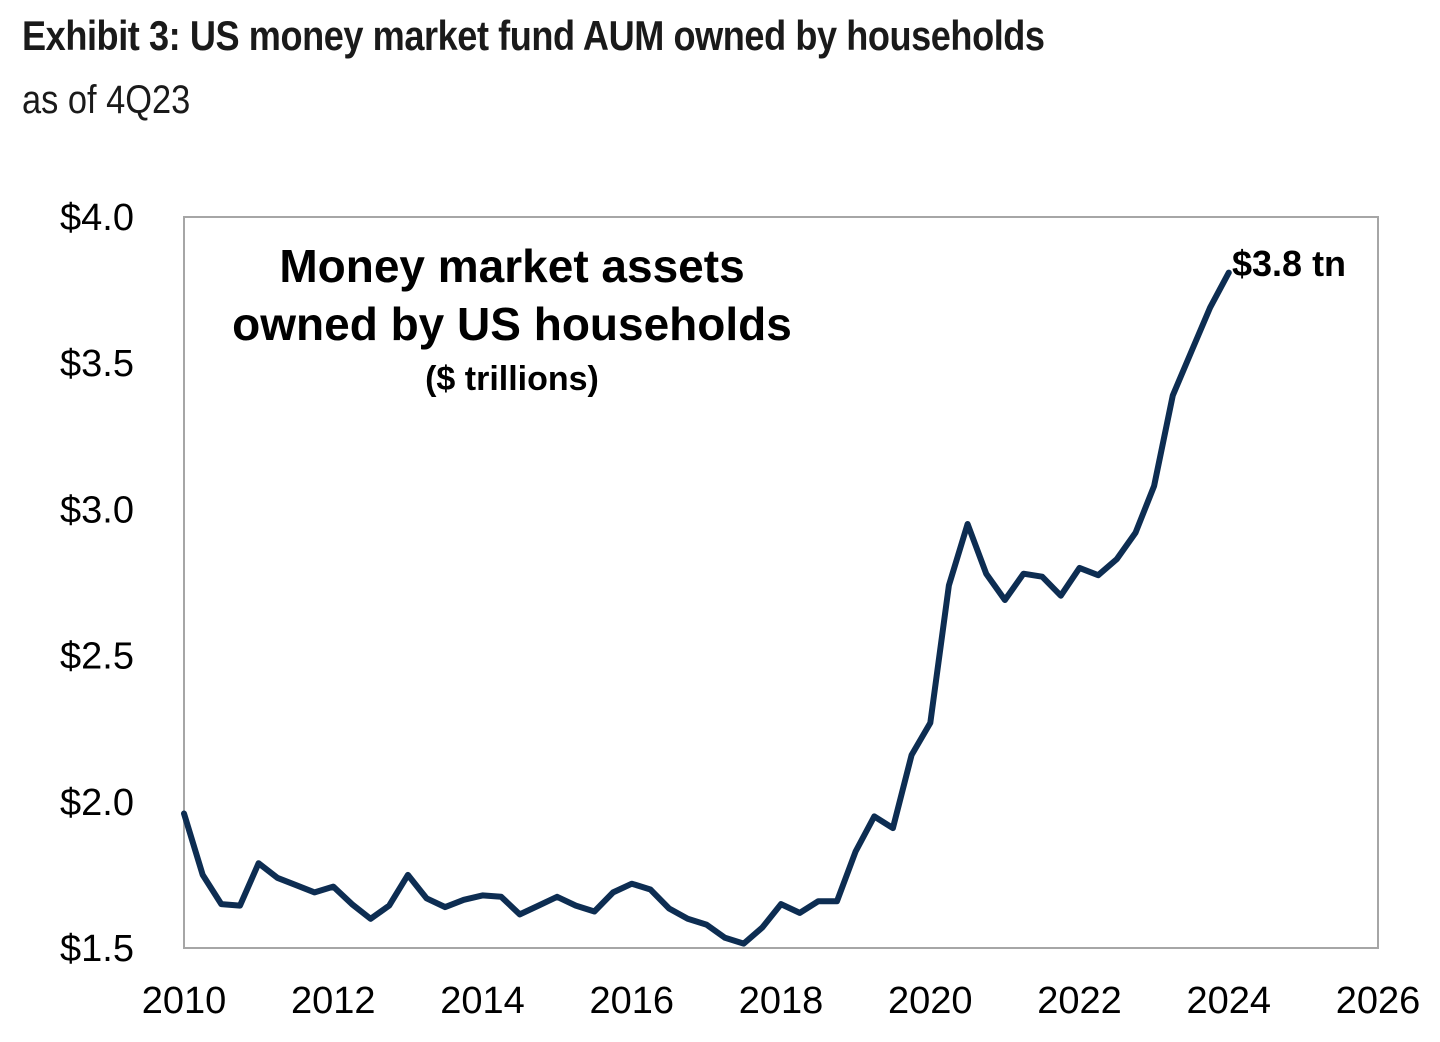  I want to click on y-tick-label: $1.5, so click(97, 949).